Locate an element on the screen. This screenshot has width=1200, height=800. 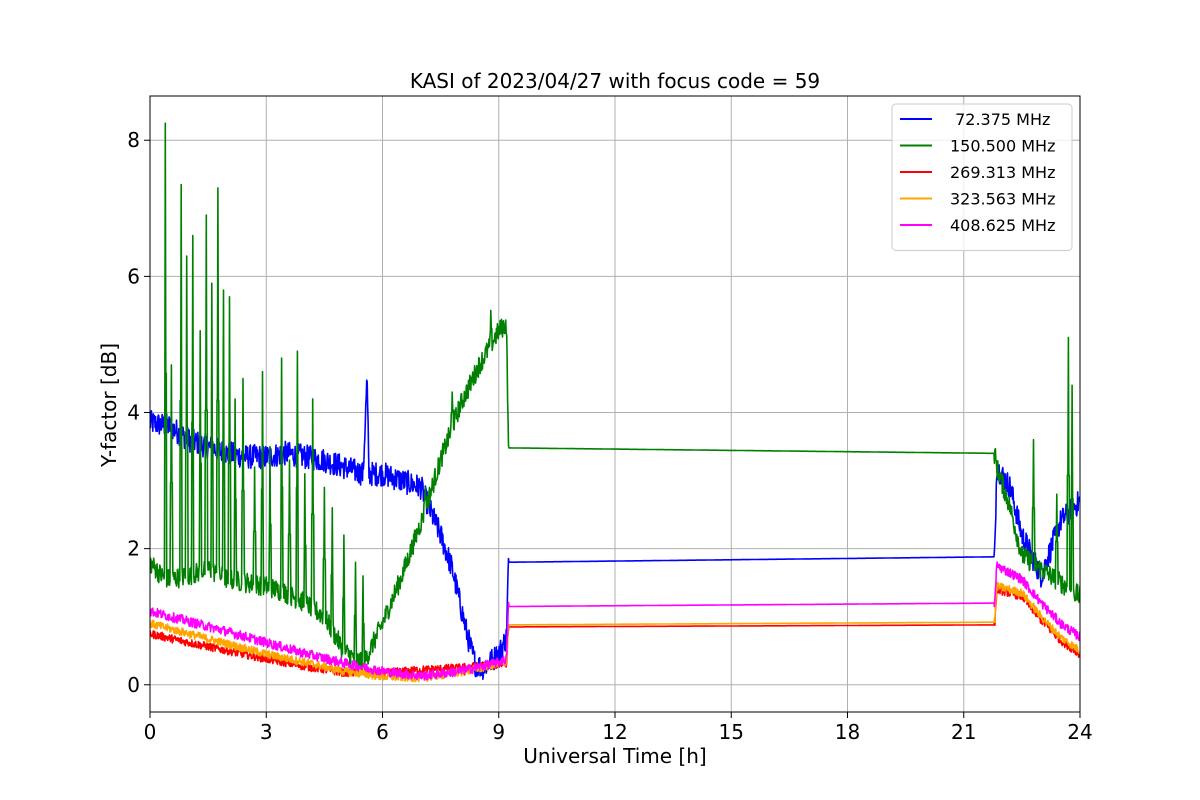
legend-item: 150.500 MHz is located at coordinates (977, 146).